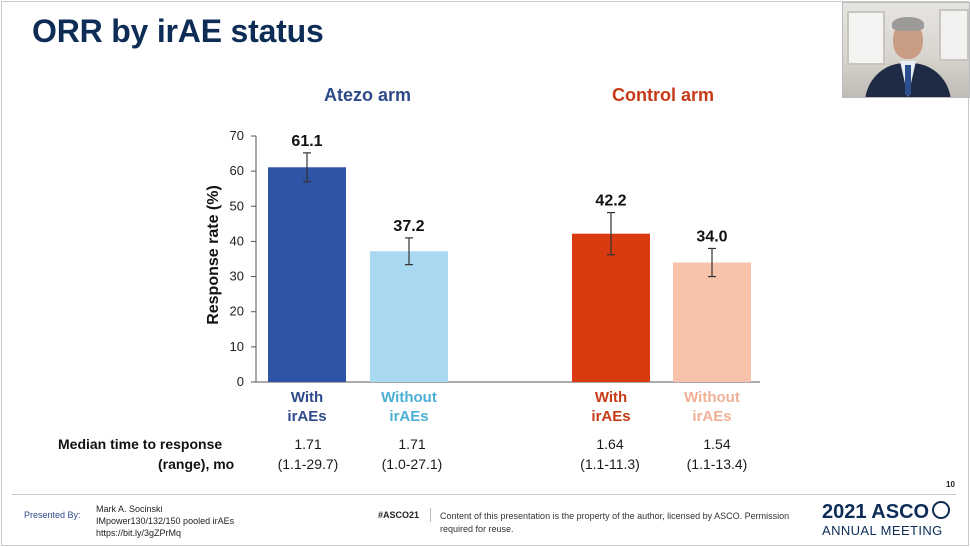 This screenshot has height=547, width=970. What do you see at coordinates (412, 464) in the screenshot?
I see `median-range: (1.0-27.1)` at bounding box center [412, 464].